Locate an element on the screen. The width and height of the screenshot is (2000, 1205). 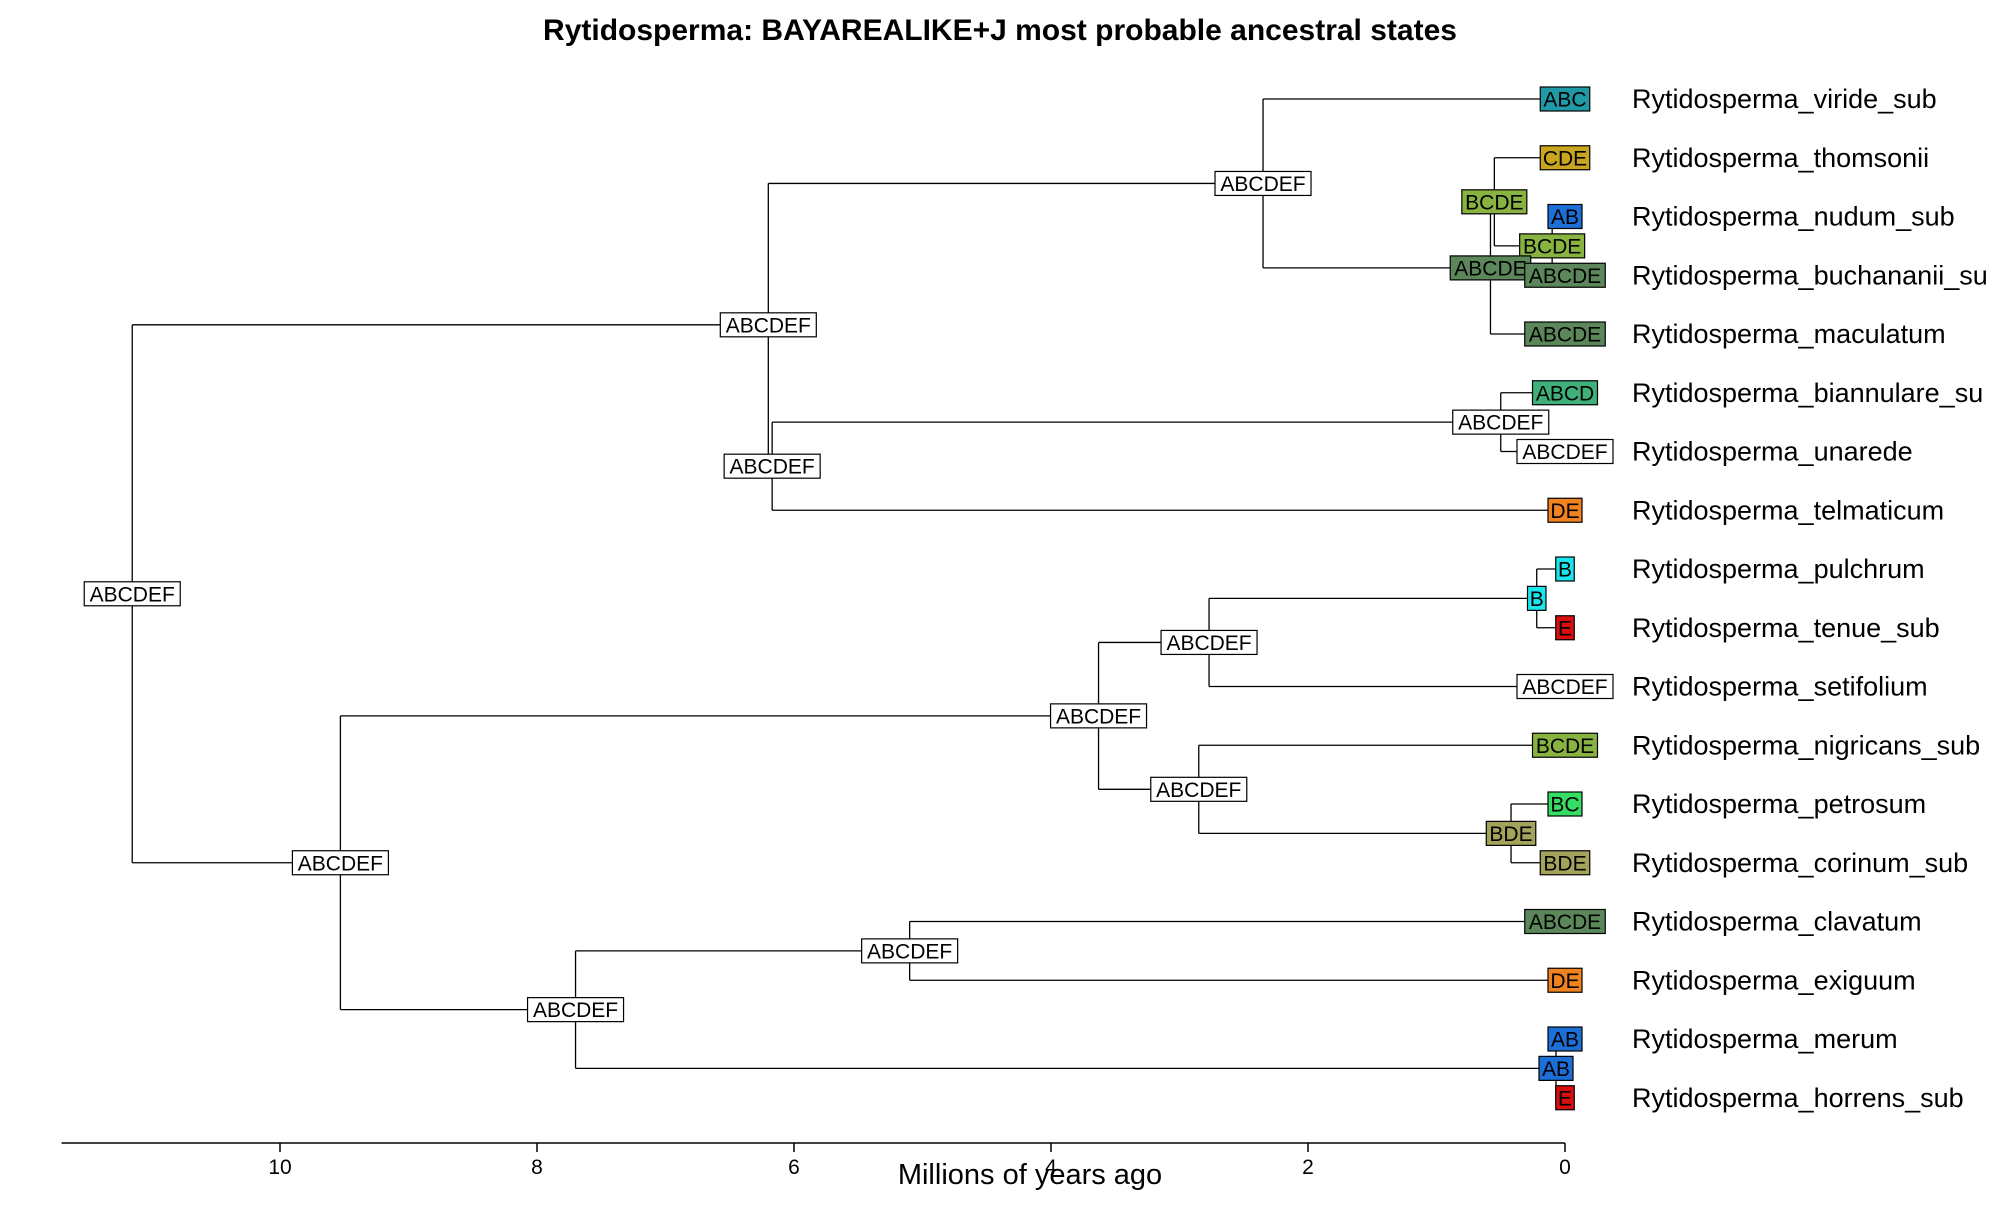
tip-state-box: ABCD is located at coordinates (1565, 393).